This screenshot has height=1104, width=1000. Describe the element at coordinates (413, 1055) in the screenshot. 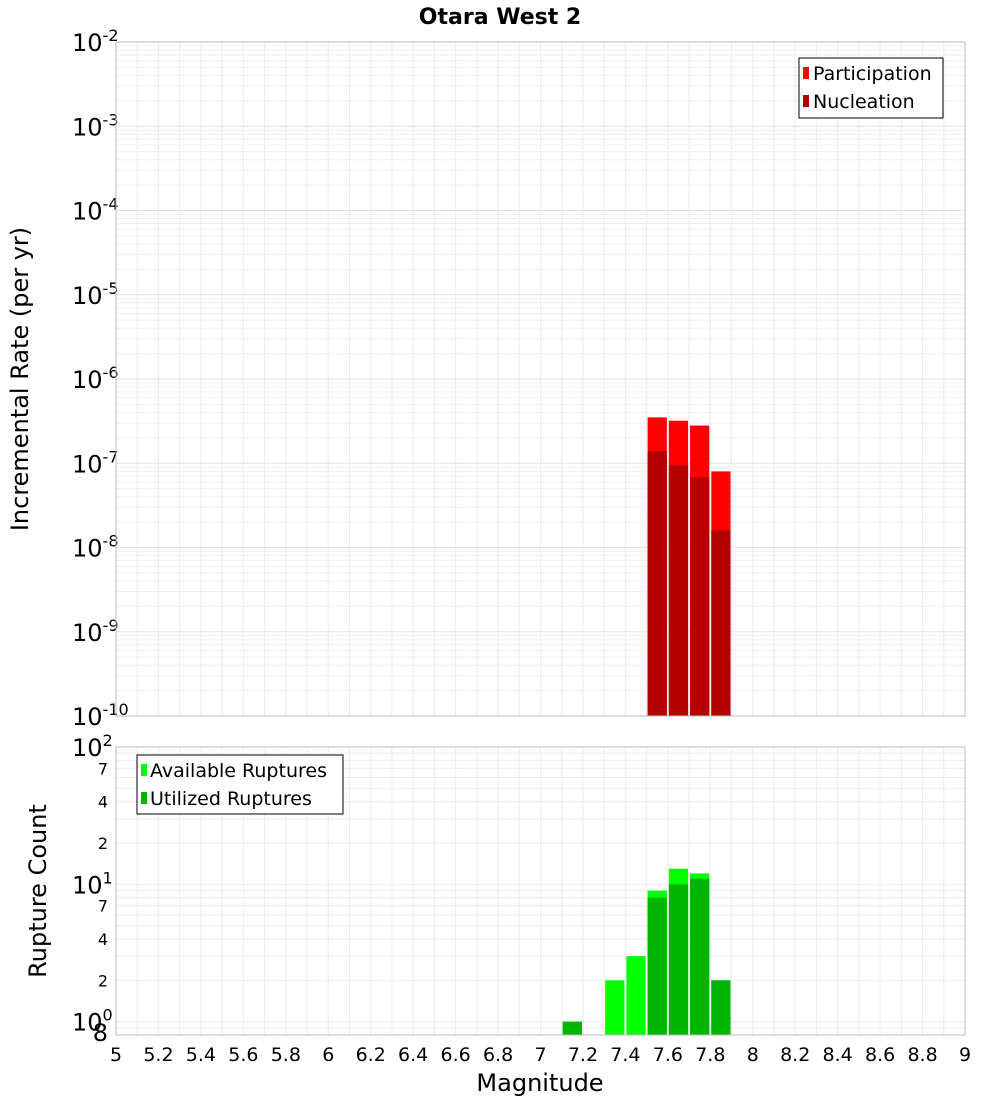

I see `x-tick-label: 6.4` at that location.